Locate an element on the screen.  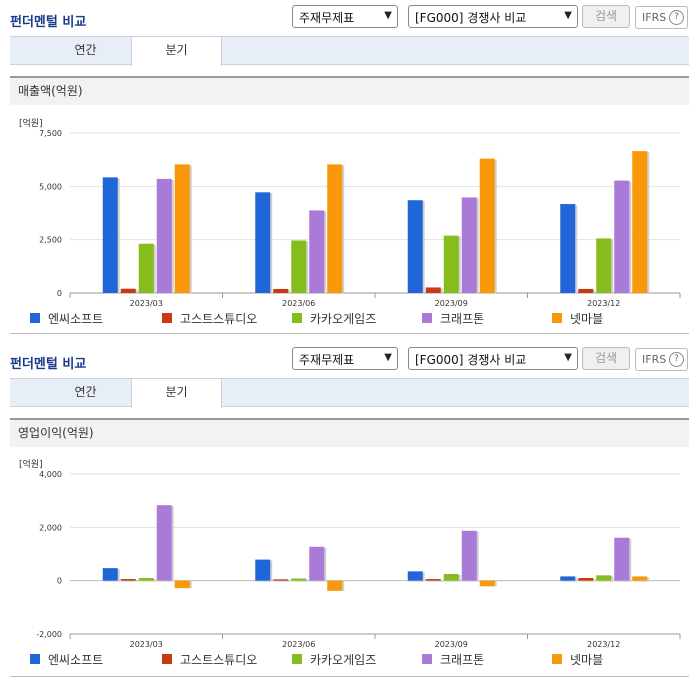
chart-title: 매출액(억원) is located at coordinates (349, 90).